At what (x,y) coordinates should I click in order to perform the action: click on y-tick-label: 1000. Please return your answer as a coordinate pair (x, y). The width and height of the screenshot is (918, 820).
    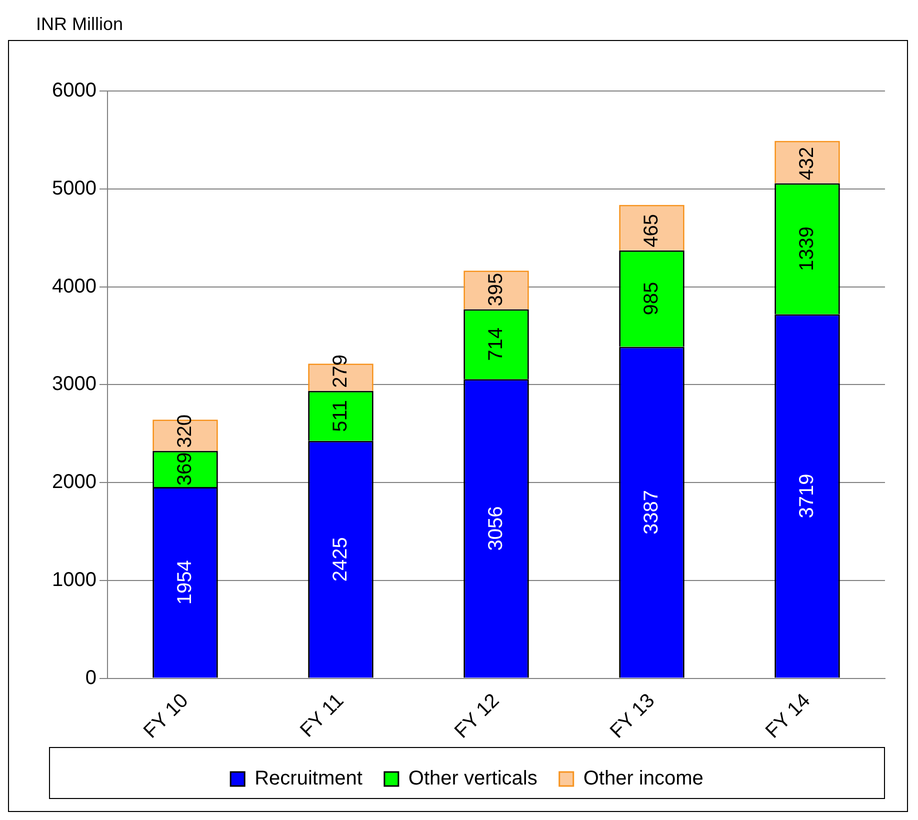
    Looking at the image, I should click on (74, 579).